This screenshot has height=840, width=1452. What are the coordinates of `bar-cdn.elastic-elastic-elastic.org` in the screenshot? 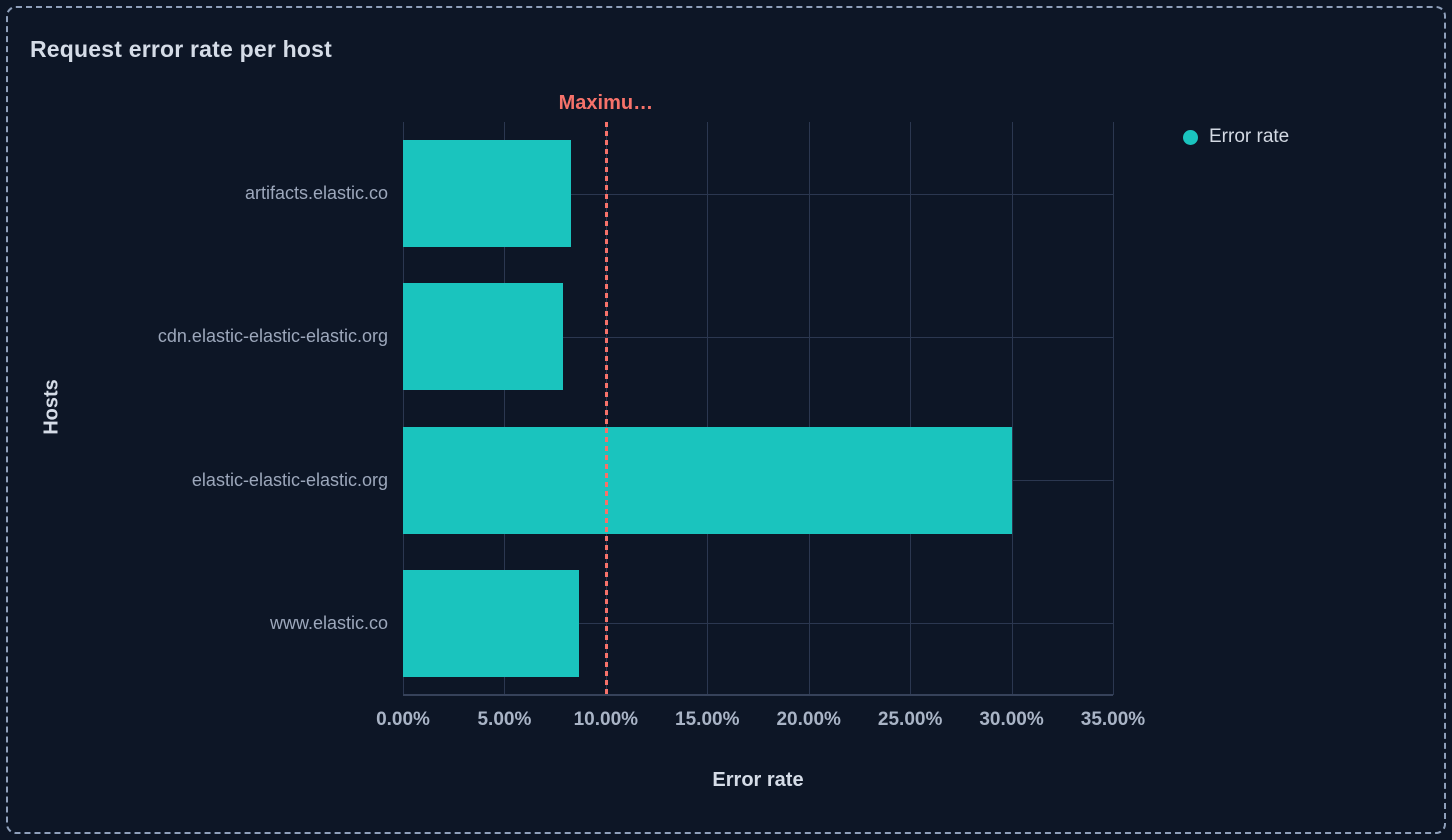 It's located at (483, 337).